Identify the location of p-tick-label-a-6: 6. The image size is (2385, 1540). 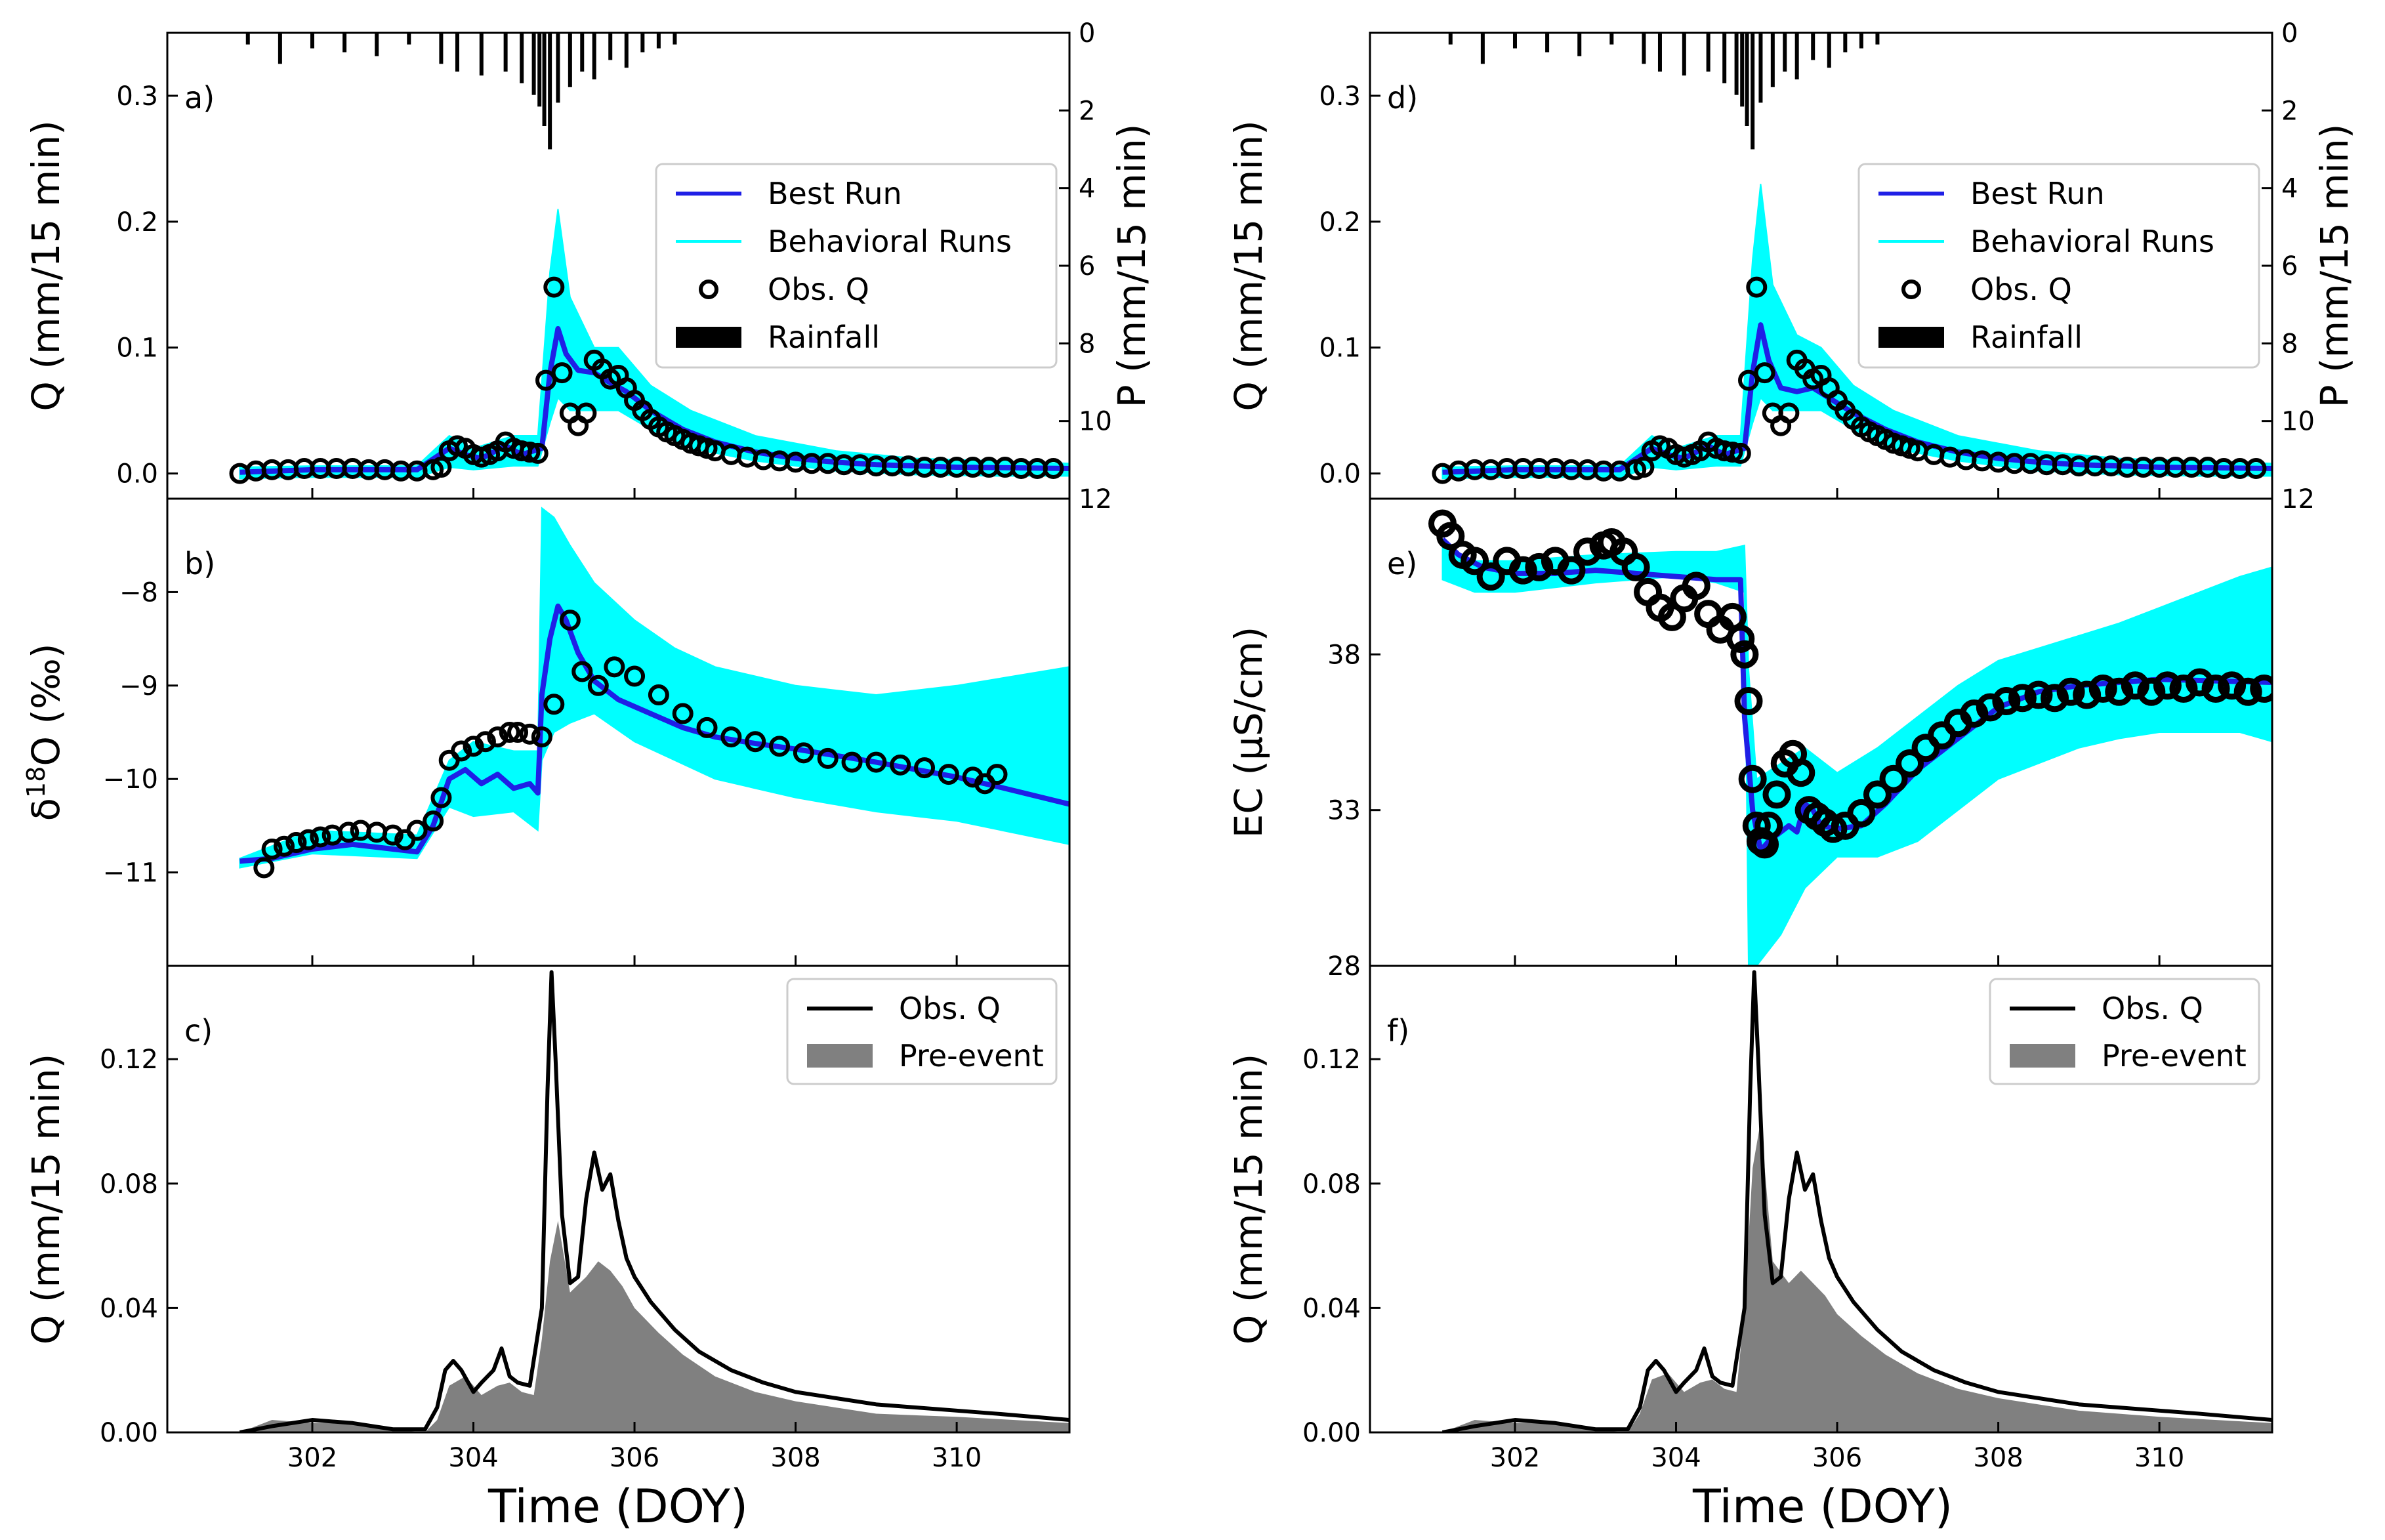
(1087, 266).